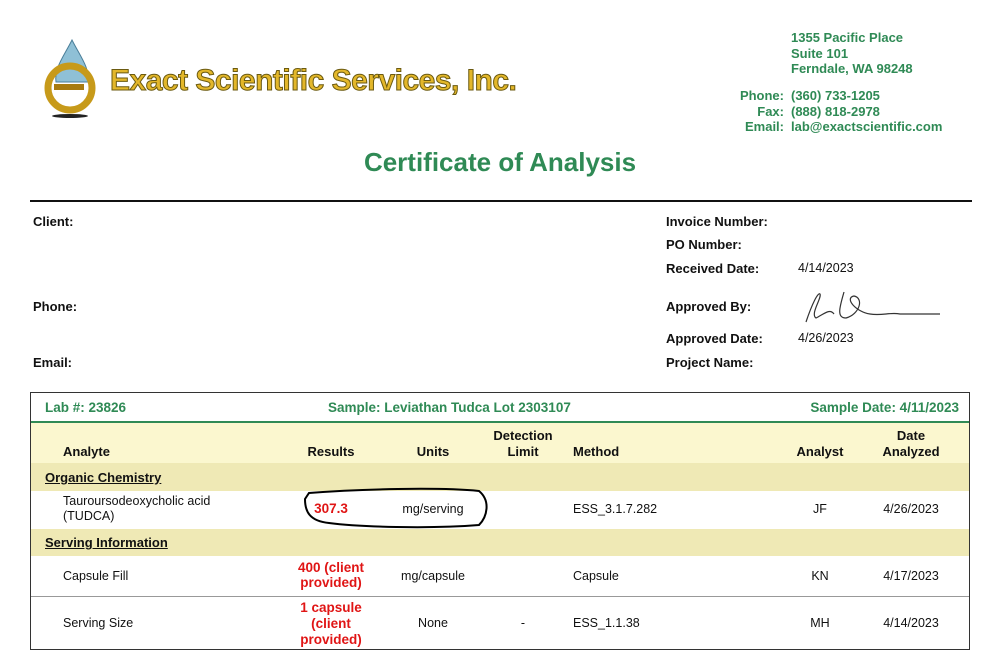  Describe the element at coordinates (395, 508) in the screenshot. I see `hand-drawn-circle-icon` at that location.